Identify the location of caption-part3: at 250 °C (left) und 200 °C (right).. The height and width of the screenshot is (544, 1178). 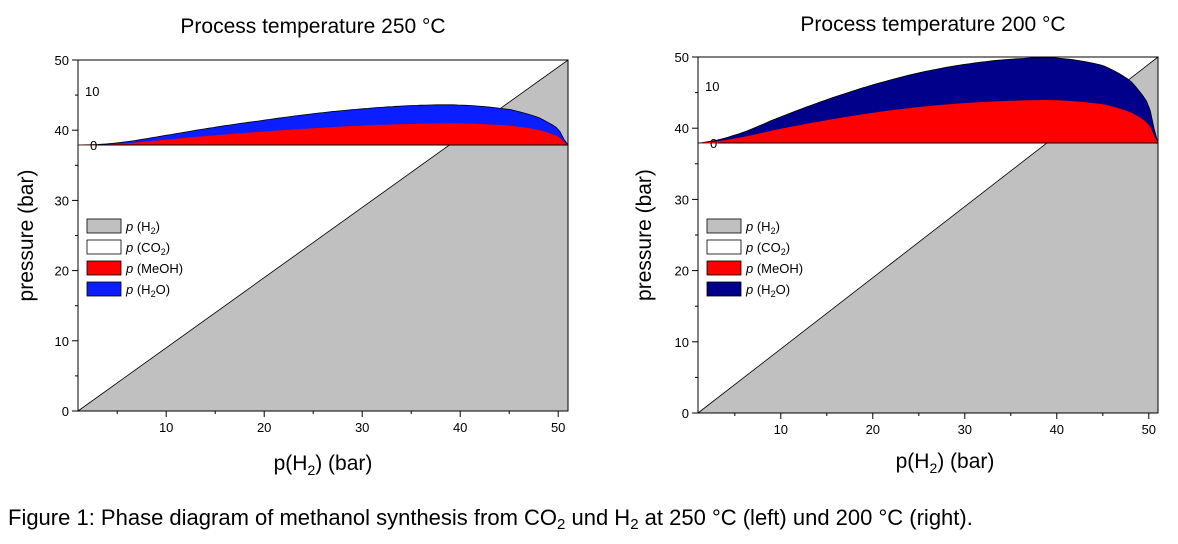
(805, 517).